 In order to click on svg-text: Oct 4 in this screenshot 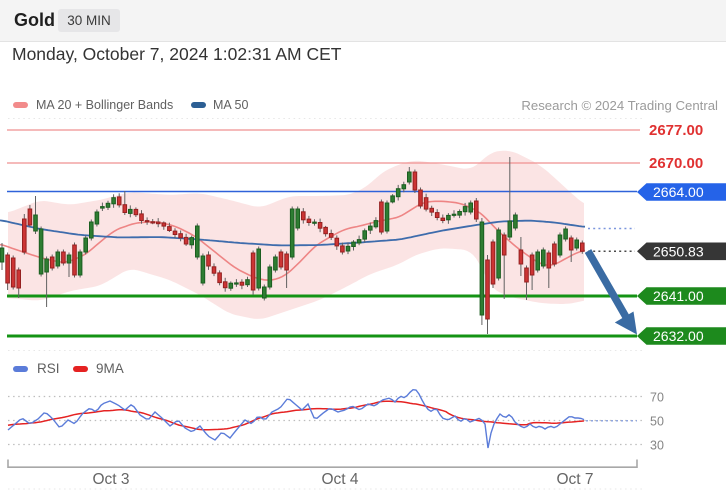, I will do `click(339, 479)`.